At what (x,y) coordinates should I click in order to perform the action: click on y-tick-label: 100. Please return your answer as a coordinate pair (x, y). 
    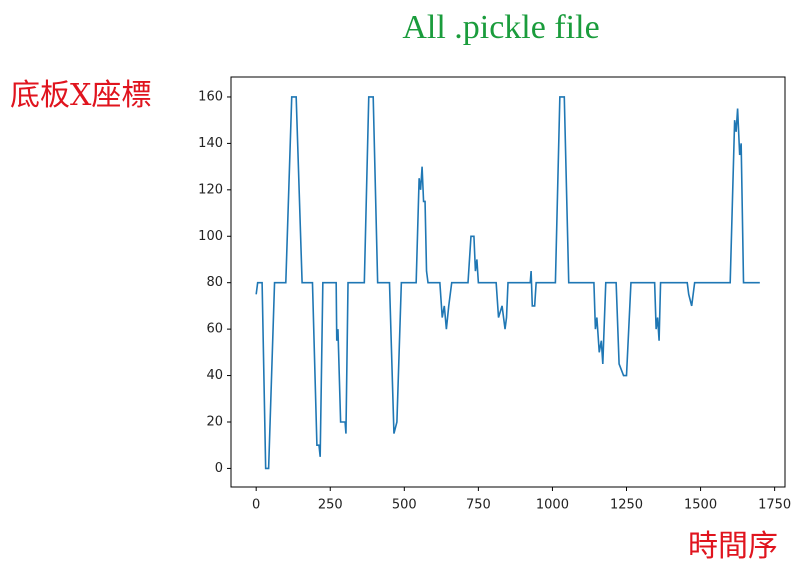
    Looking at the image, I should click on (210, 236).